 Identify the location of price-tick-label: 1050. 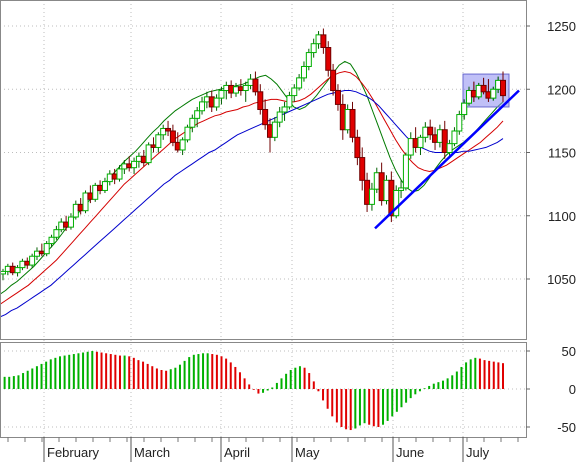
(561, 279).